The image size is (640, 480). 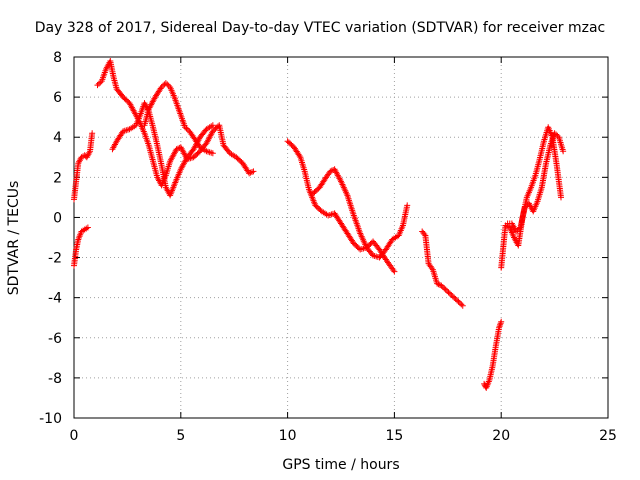 I want to click on y-tick-label: -6, so click(x=55, y=339).